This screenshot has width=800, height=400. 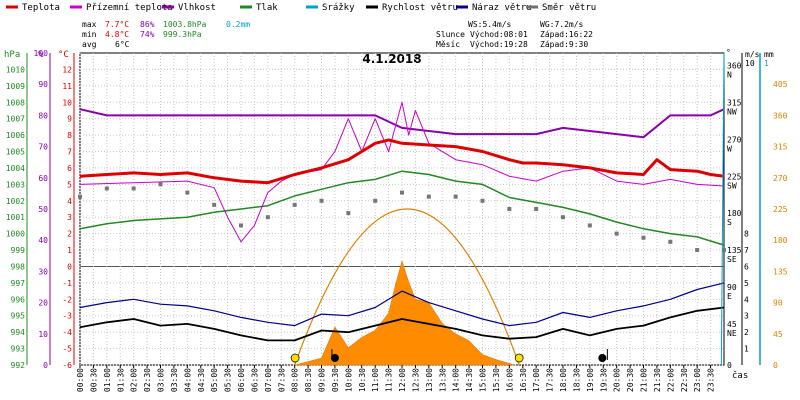 What do you see at coordinates (69, 135) in the screenshot?
I see `tick-label-temperature: 8` at bounding box center [69, 135].